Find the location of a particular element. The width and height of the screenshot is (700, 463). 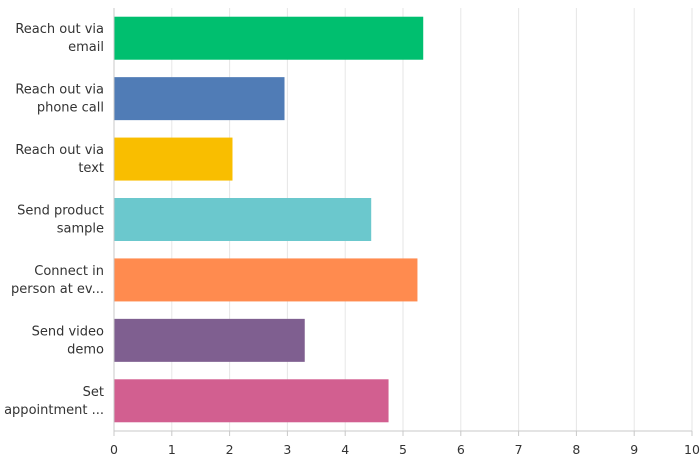

category-label-line: email is located at coordinates (86, 47).